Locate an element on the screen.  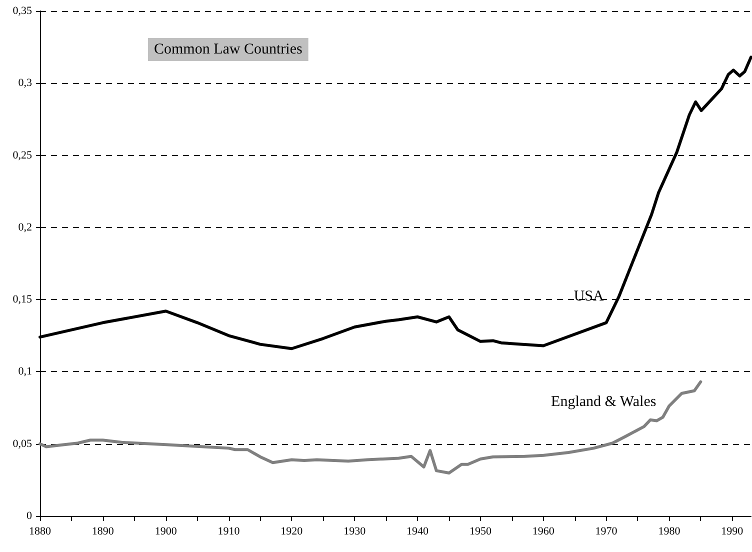
x-tick-label: 1910 is located at coordinates (229, 532).